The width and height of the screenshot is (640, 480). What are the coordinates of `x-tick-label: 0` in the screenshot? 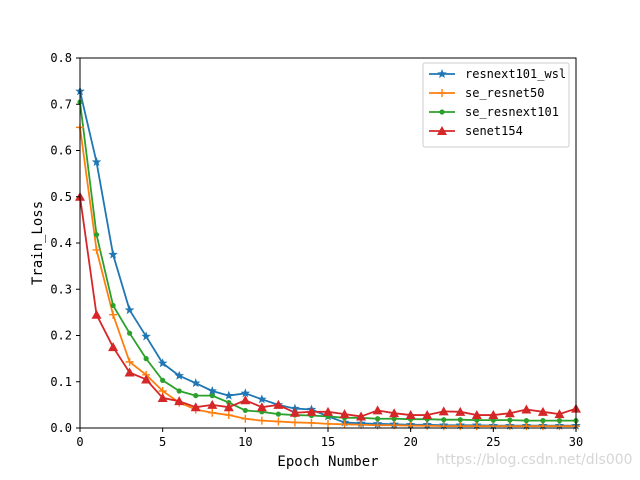 It's located at (79, 442).